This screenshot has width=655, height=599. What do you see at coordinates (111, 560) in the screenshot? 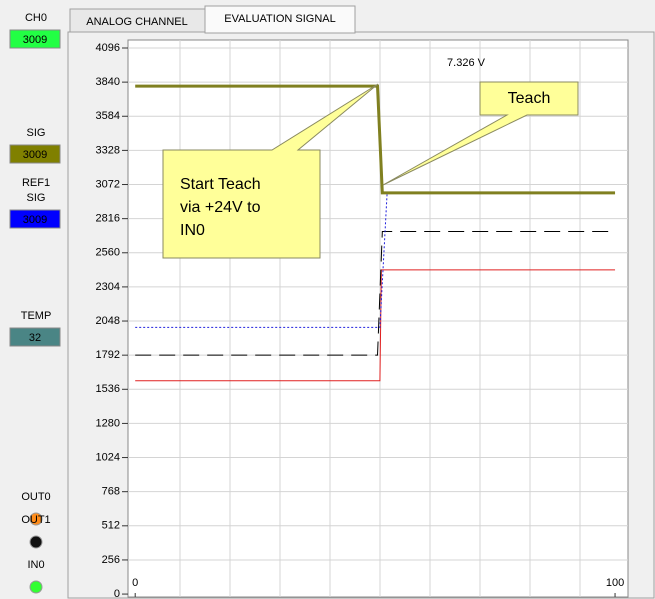
I see `y-tick-label: 256` at bounding box center [111, 560].